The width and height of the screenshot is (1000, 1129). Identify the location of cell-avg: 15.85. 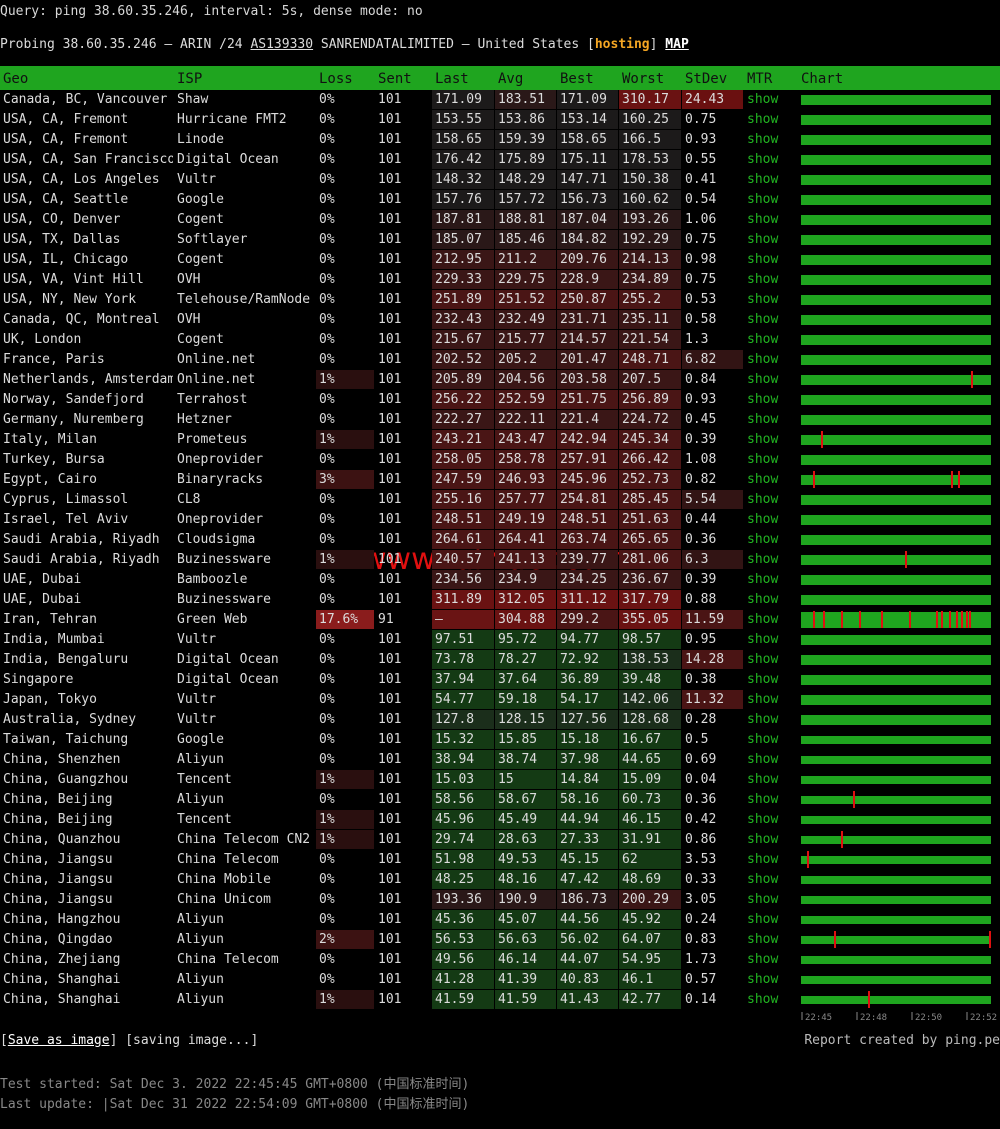
(525, 739).